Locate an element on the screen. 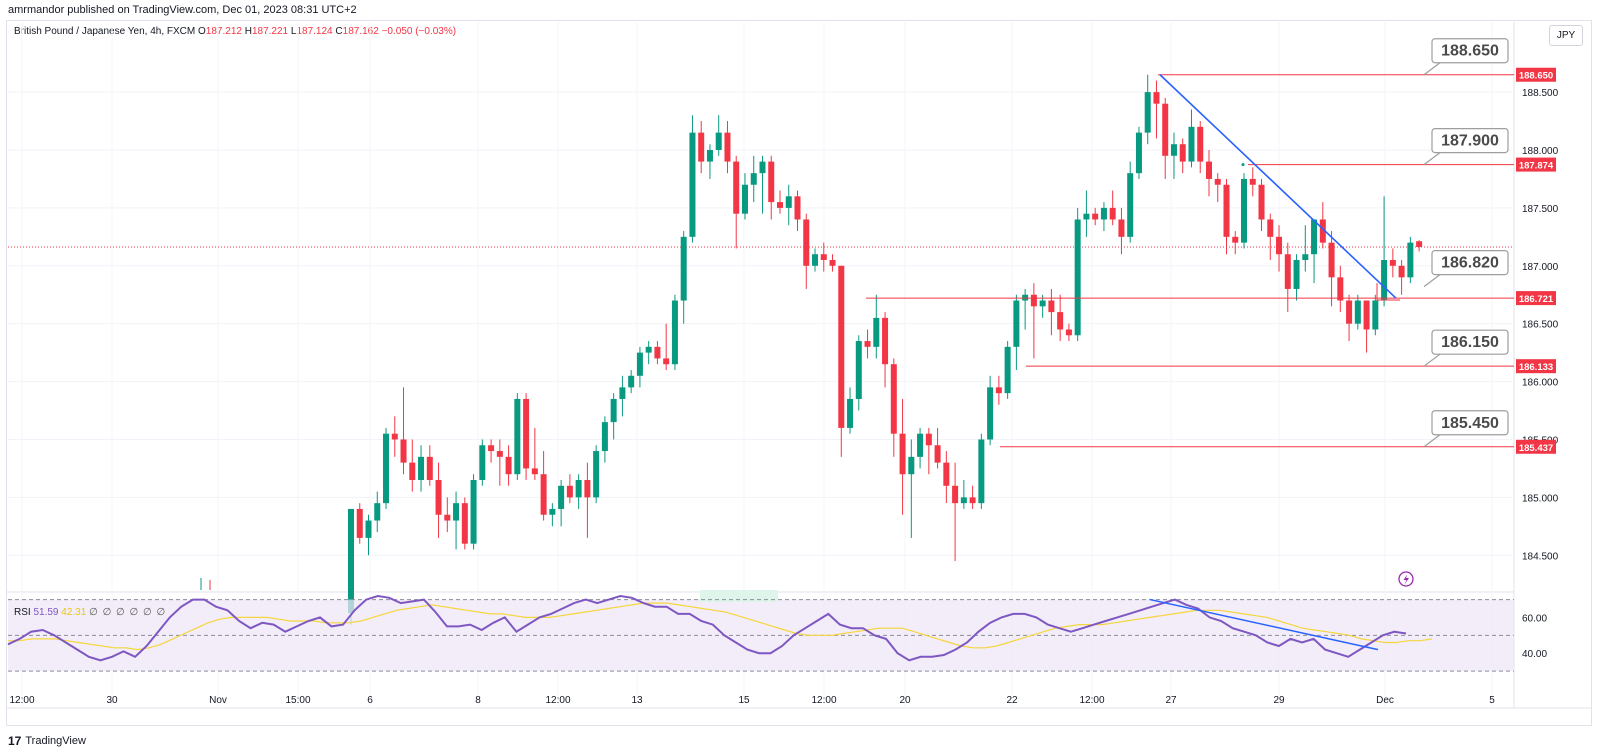  level-price-tag-label: 186.721 is located at coordinates (1536, 299).